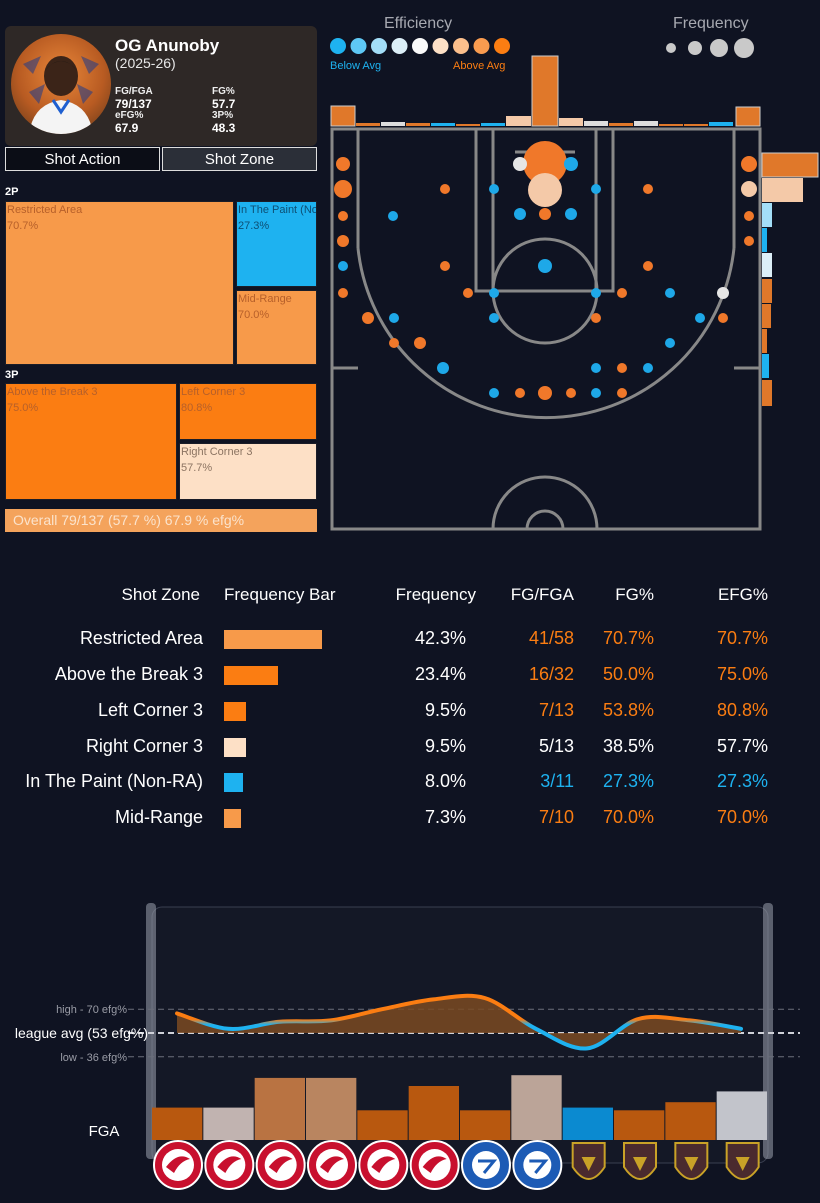  Describe the element at coordinates (239, 159) in the screenshot. I see `shot-zone-toggle: Shot Zone` at that location.